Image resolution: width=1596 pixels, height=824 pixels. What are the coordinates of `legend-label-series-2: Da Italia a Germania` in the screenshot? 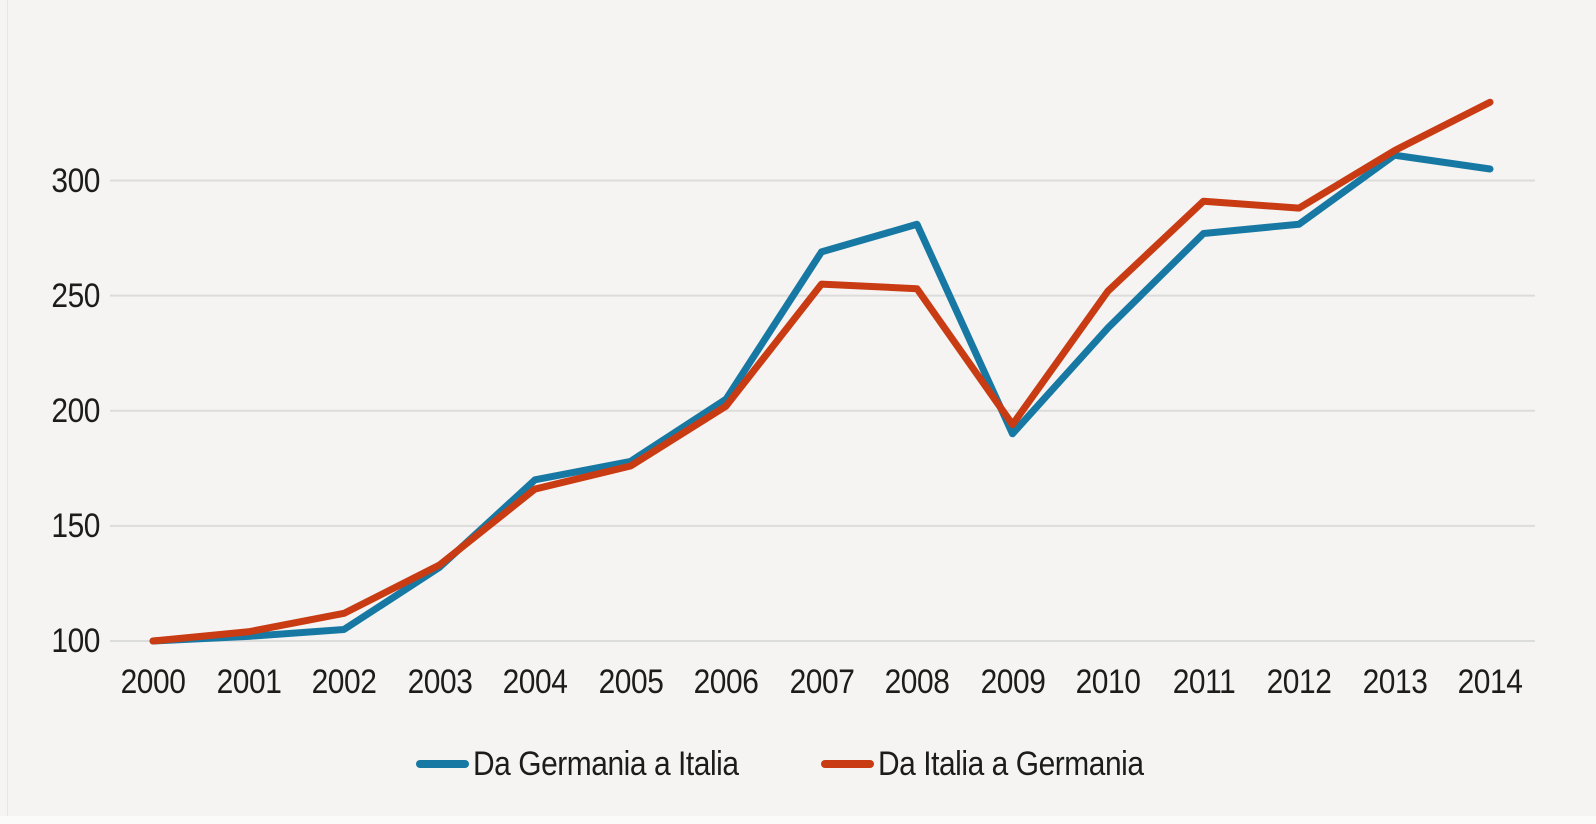 It's located at (1011, 764).